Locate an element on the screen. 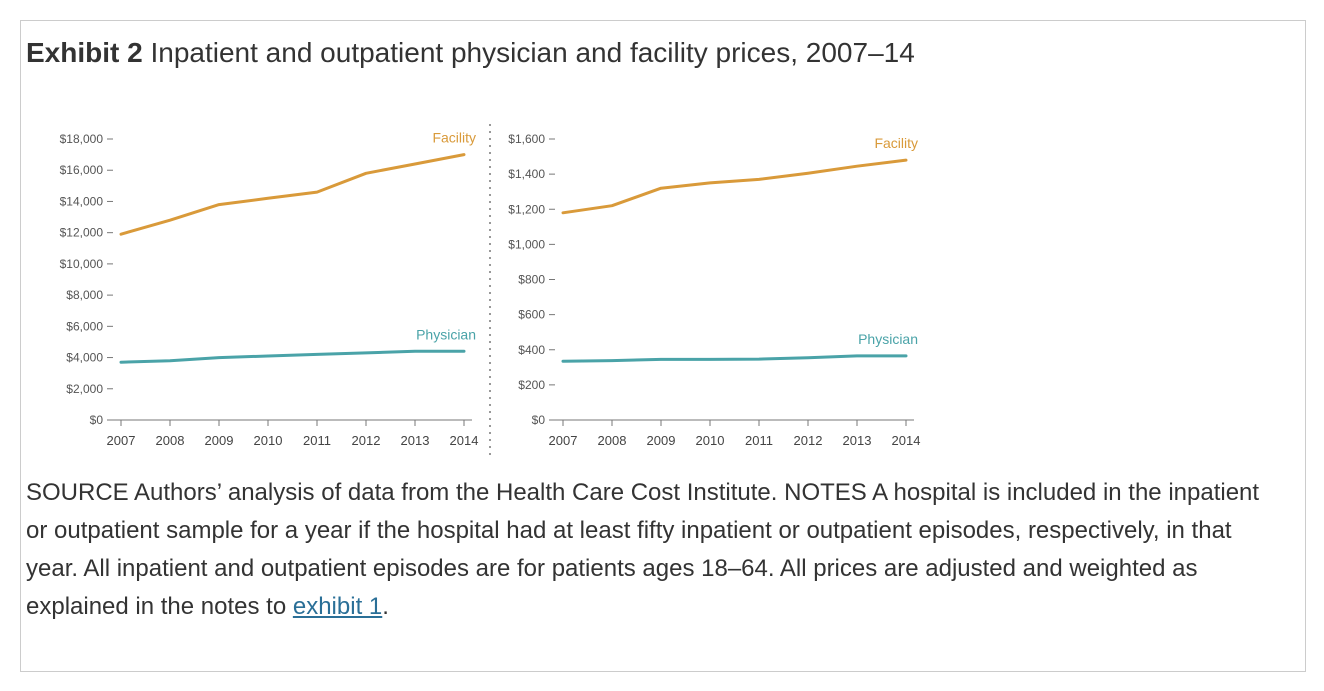 The height and width of the screenshot is (691, 1324). outpatient-x-tick-label: 2008 is located at coordinates (612, 440).